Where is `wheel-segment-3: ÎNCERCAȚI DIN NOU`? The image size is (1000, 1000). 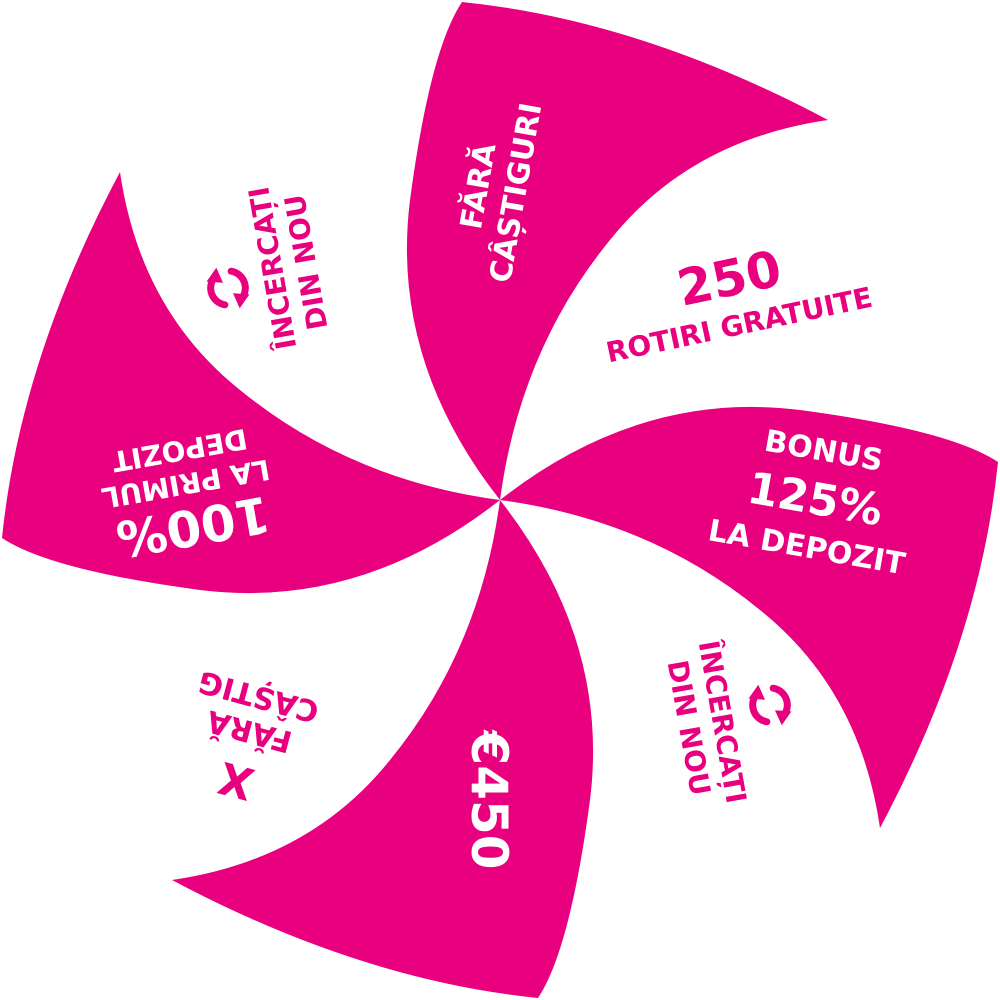
wheel-segment-3: ÎNCERCAȚI DIN NOU is located at coordinates (707, 722).